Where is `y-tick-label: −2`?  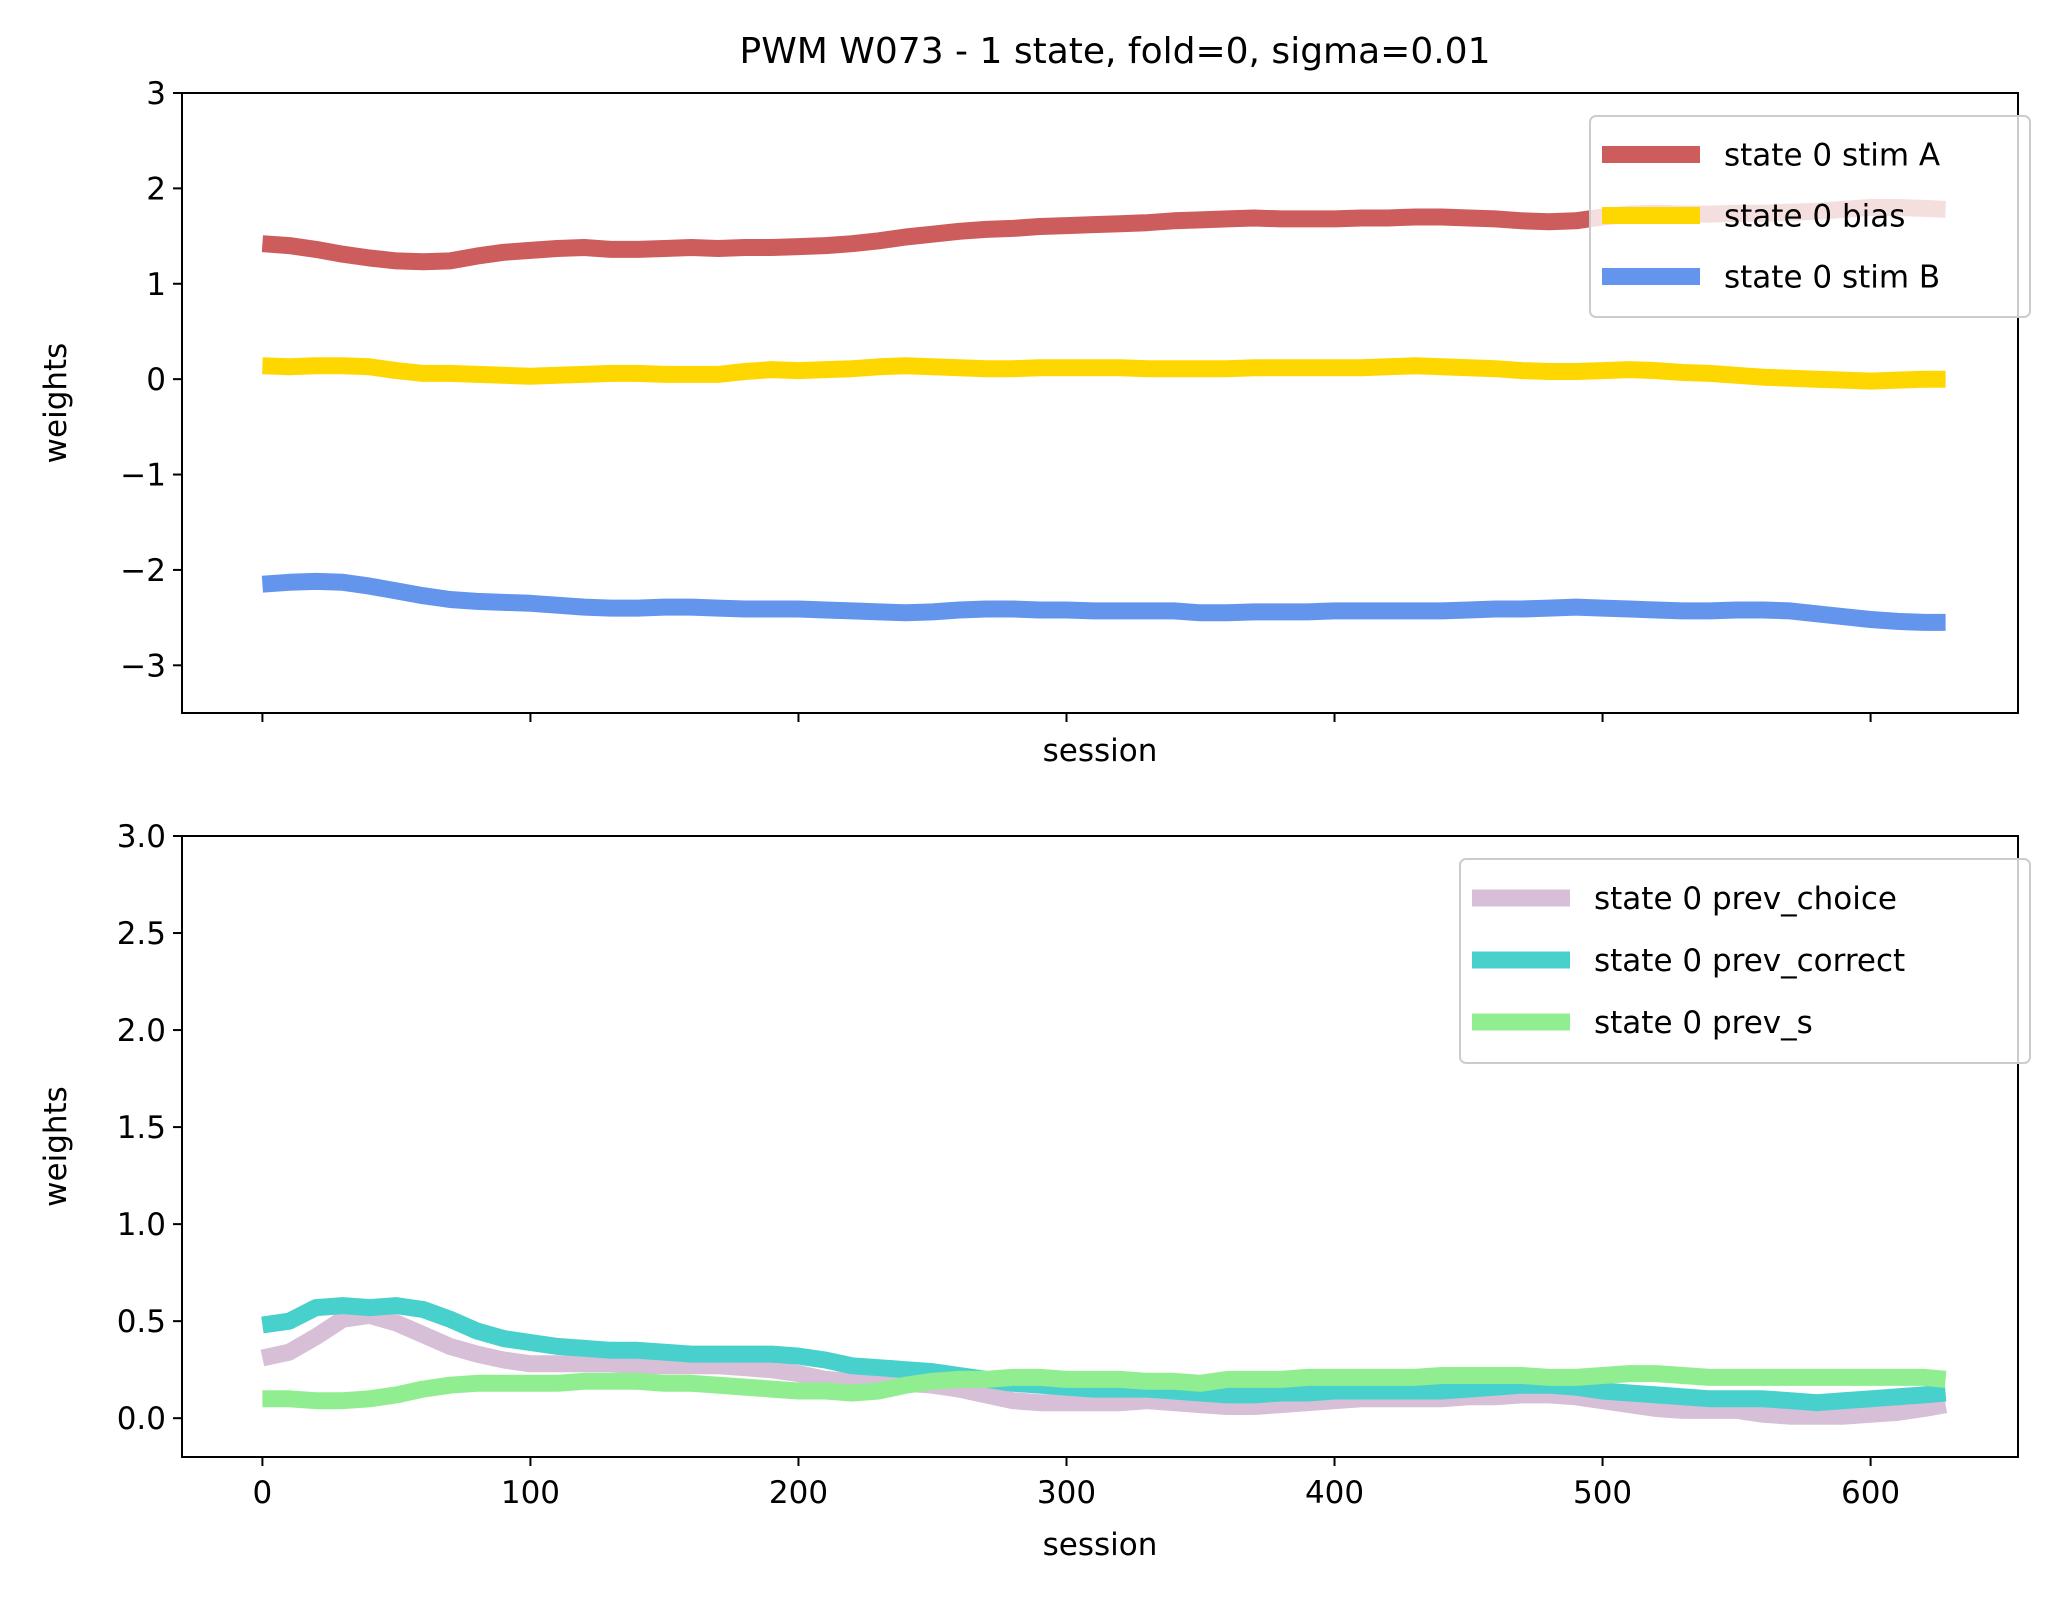 y-tick-label: −2 is located at coordinates (143, 571).